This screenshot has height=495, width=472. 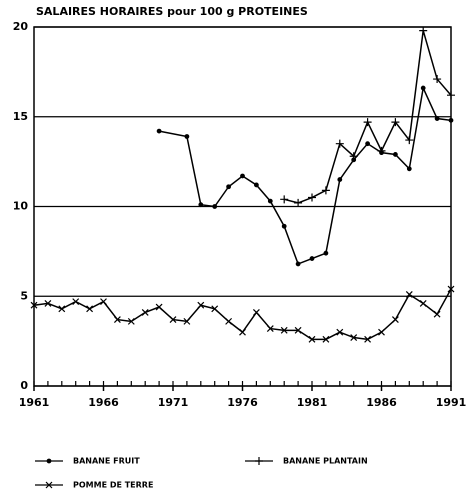 I want to click on legend-label: BANANE PLANTAIN, so click(x=325, y=461).